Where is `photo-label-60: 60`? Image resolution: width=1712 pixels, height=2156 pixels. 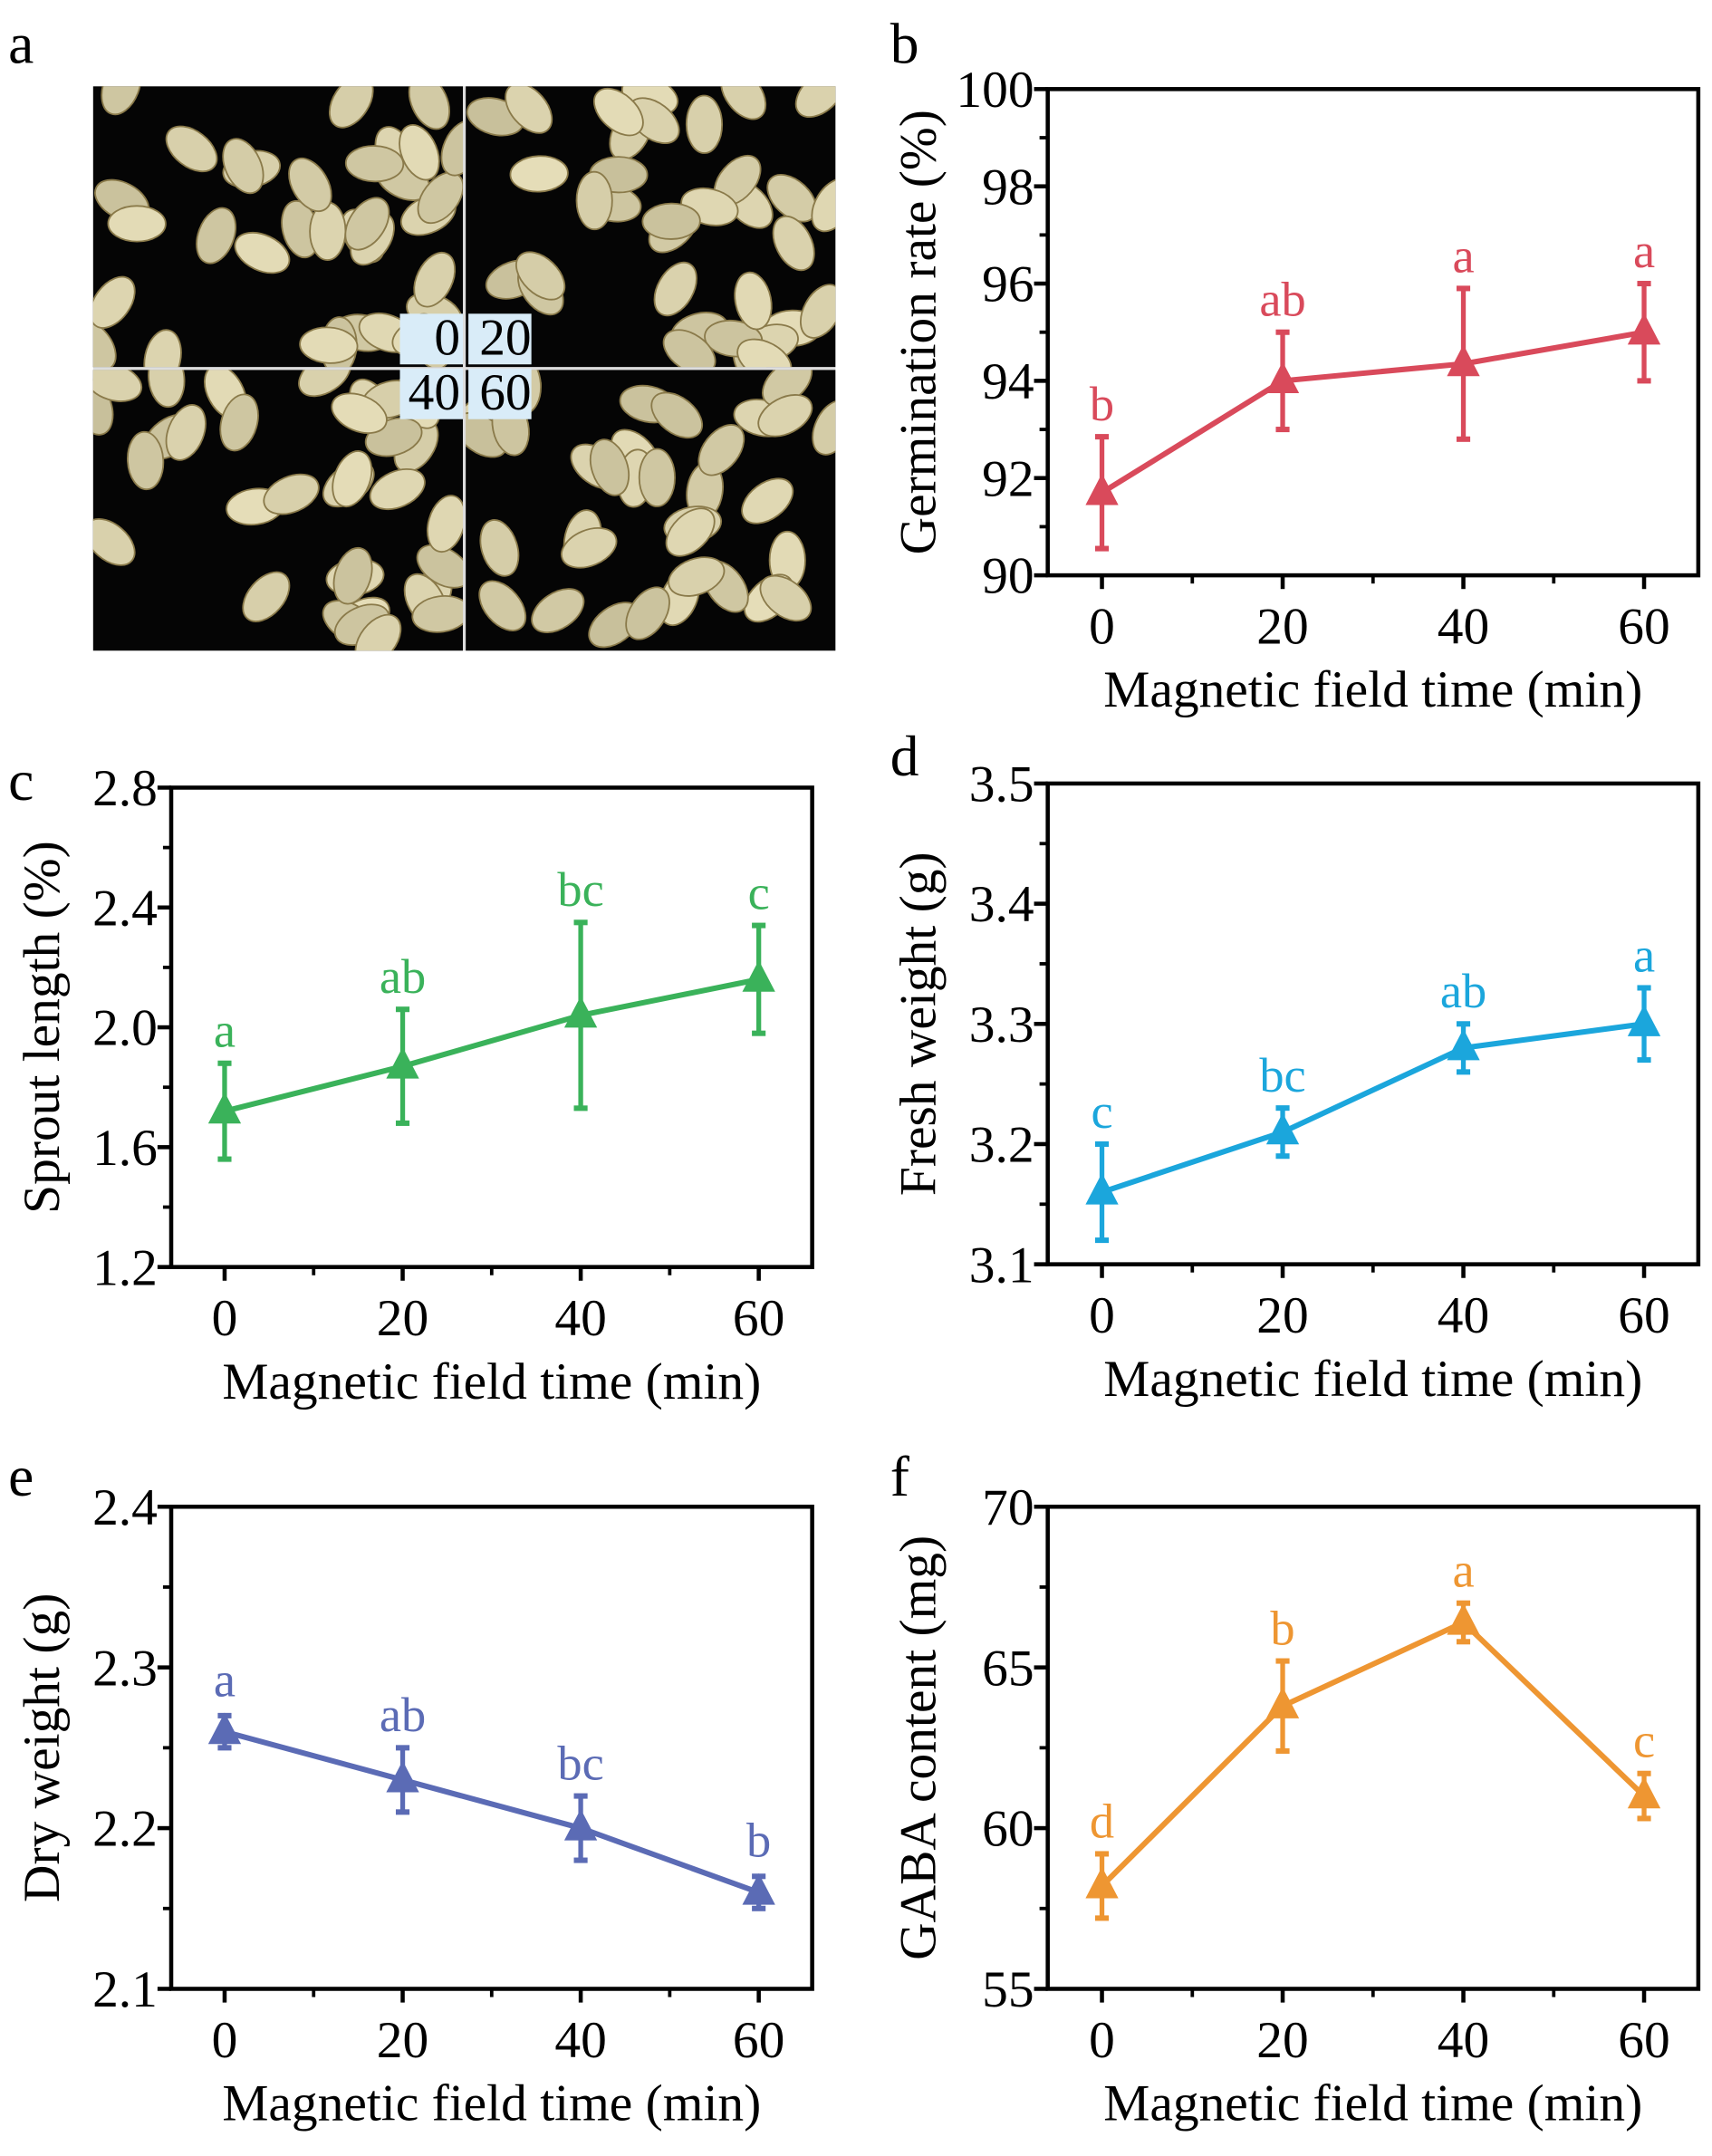
photo-label-60: 60 is located at coordinates (505, 392).